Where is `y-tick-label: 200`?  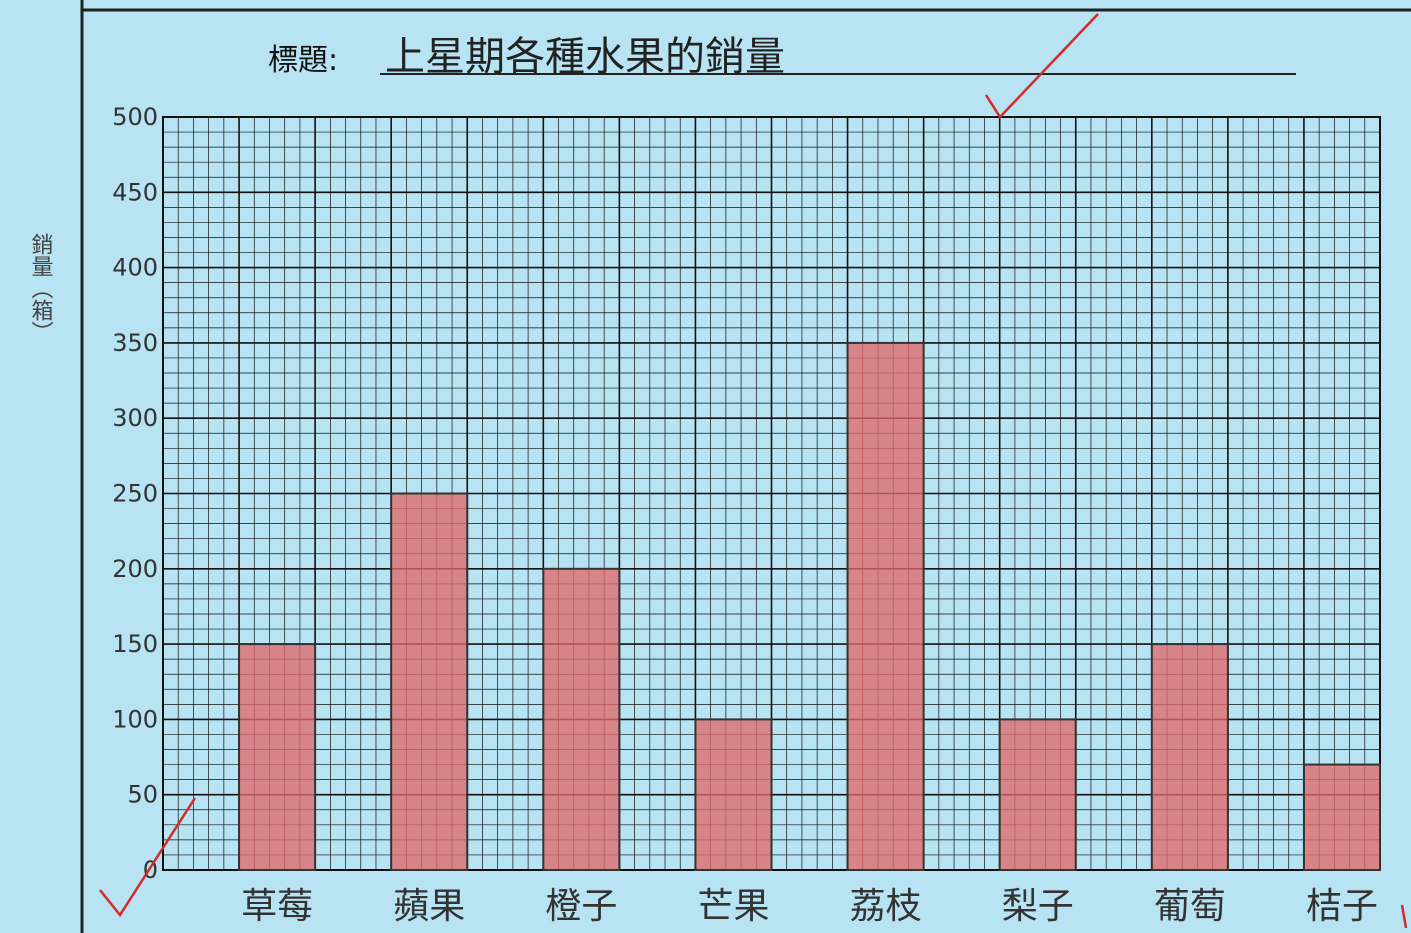 y-tick-label: 200 is located at coordinates (135, 569).